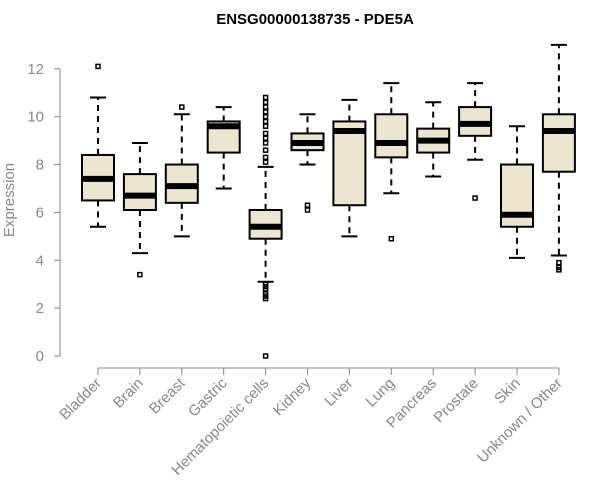 Image resolution: width=600 pixels, height=500 pixels. Describe the element at coordinates (80, 399) in the screenshot. I see `x-tick-label: Bladder` at that location.